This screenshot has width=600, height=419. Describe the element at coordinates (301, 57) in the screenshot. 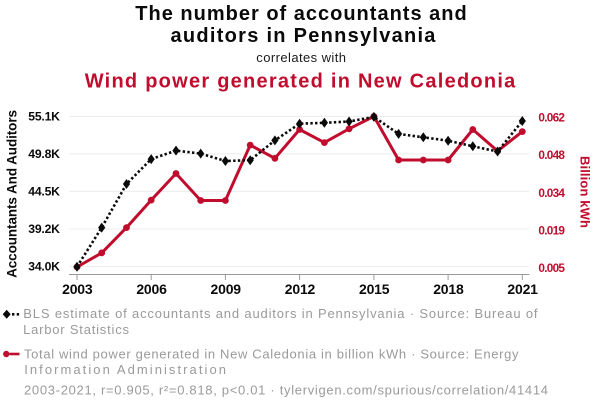

I see `svg-text: correlates with` at that location.